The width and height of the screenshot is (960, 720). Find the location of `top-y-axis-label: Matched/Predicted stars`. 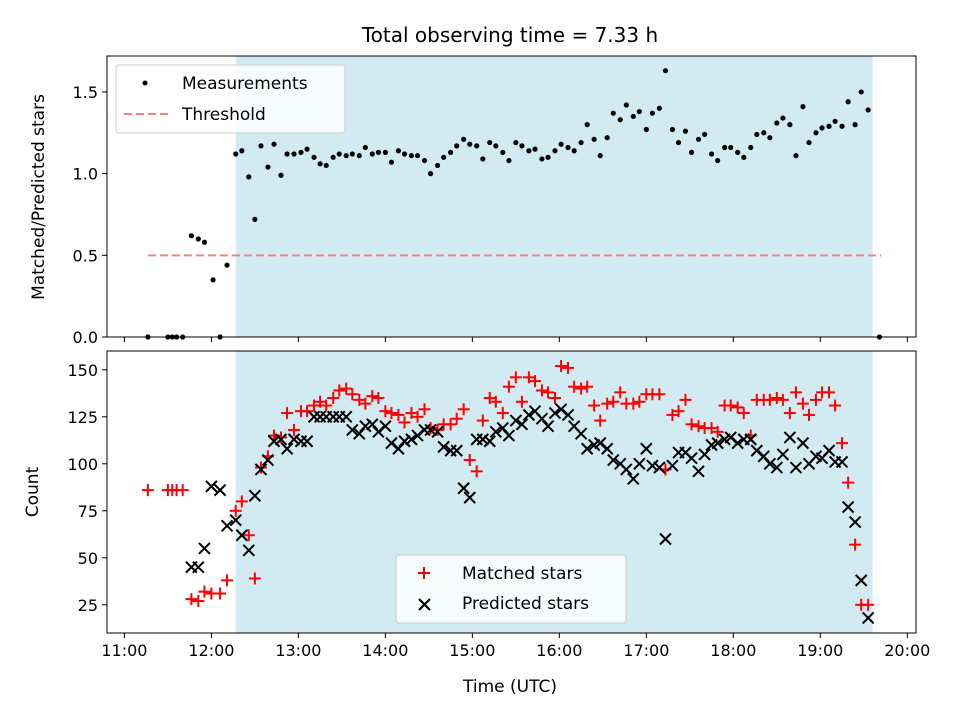

top-y-axis-label: Matched/Predicted stars is located at coordinates (39, 197).